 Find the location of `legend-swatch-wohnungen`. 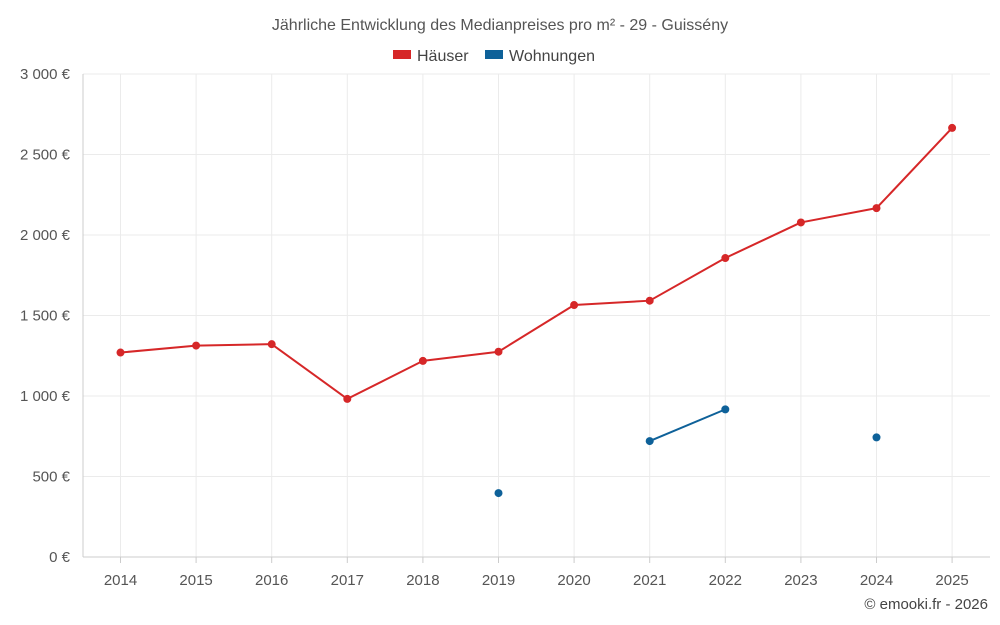

legend-swatch-wohnungen is located at coordinates (494, 54).